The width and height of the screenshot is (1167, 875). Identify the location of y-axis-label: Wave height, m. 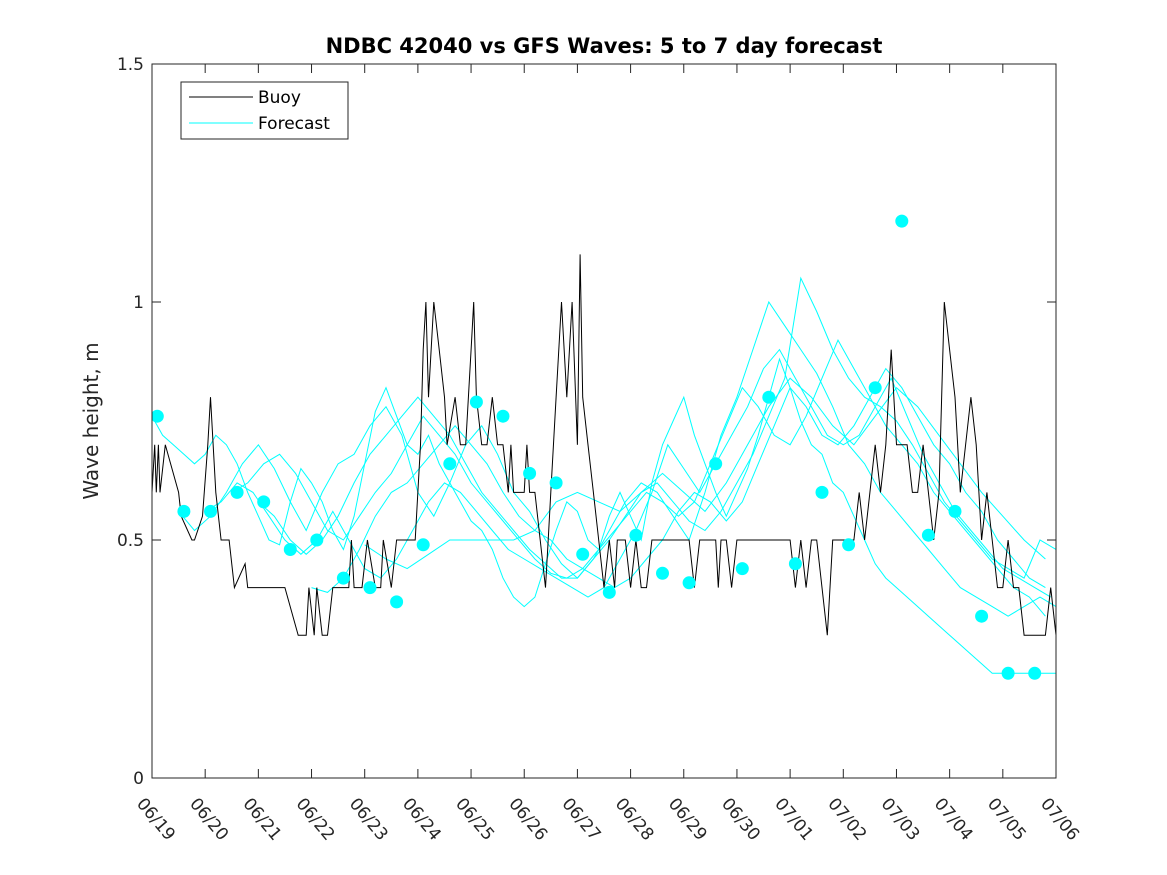
(91, 420).